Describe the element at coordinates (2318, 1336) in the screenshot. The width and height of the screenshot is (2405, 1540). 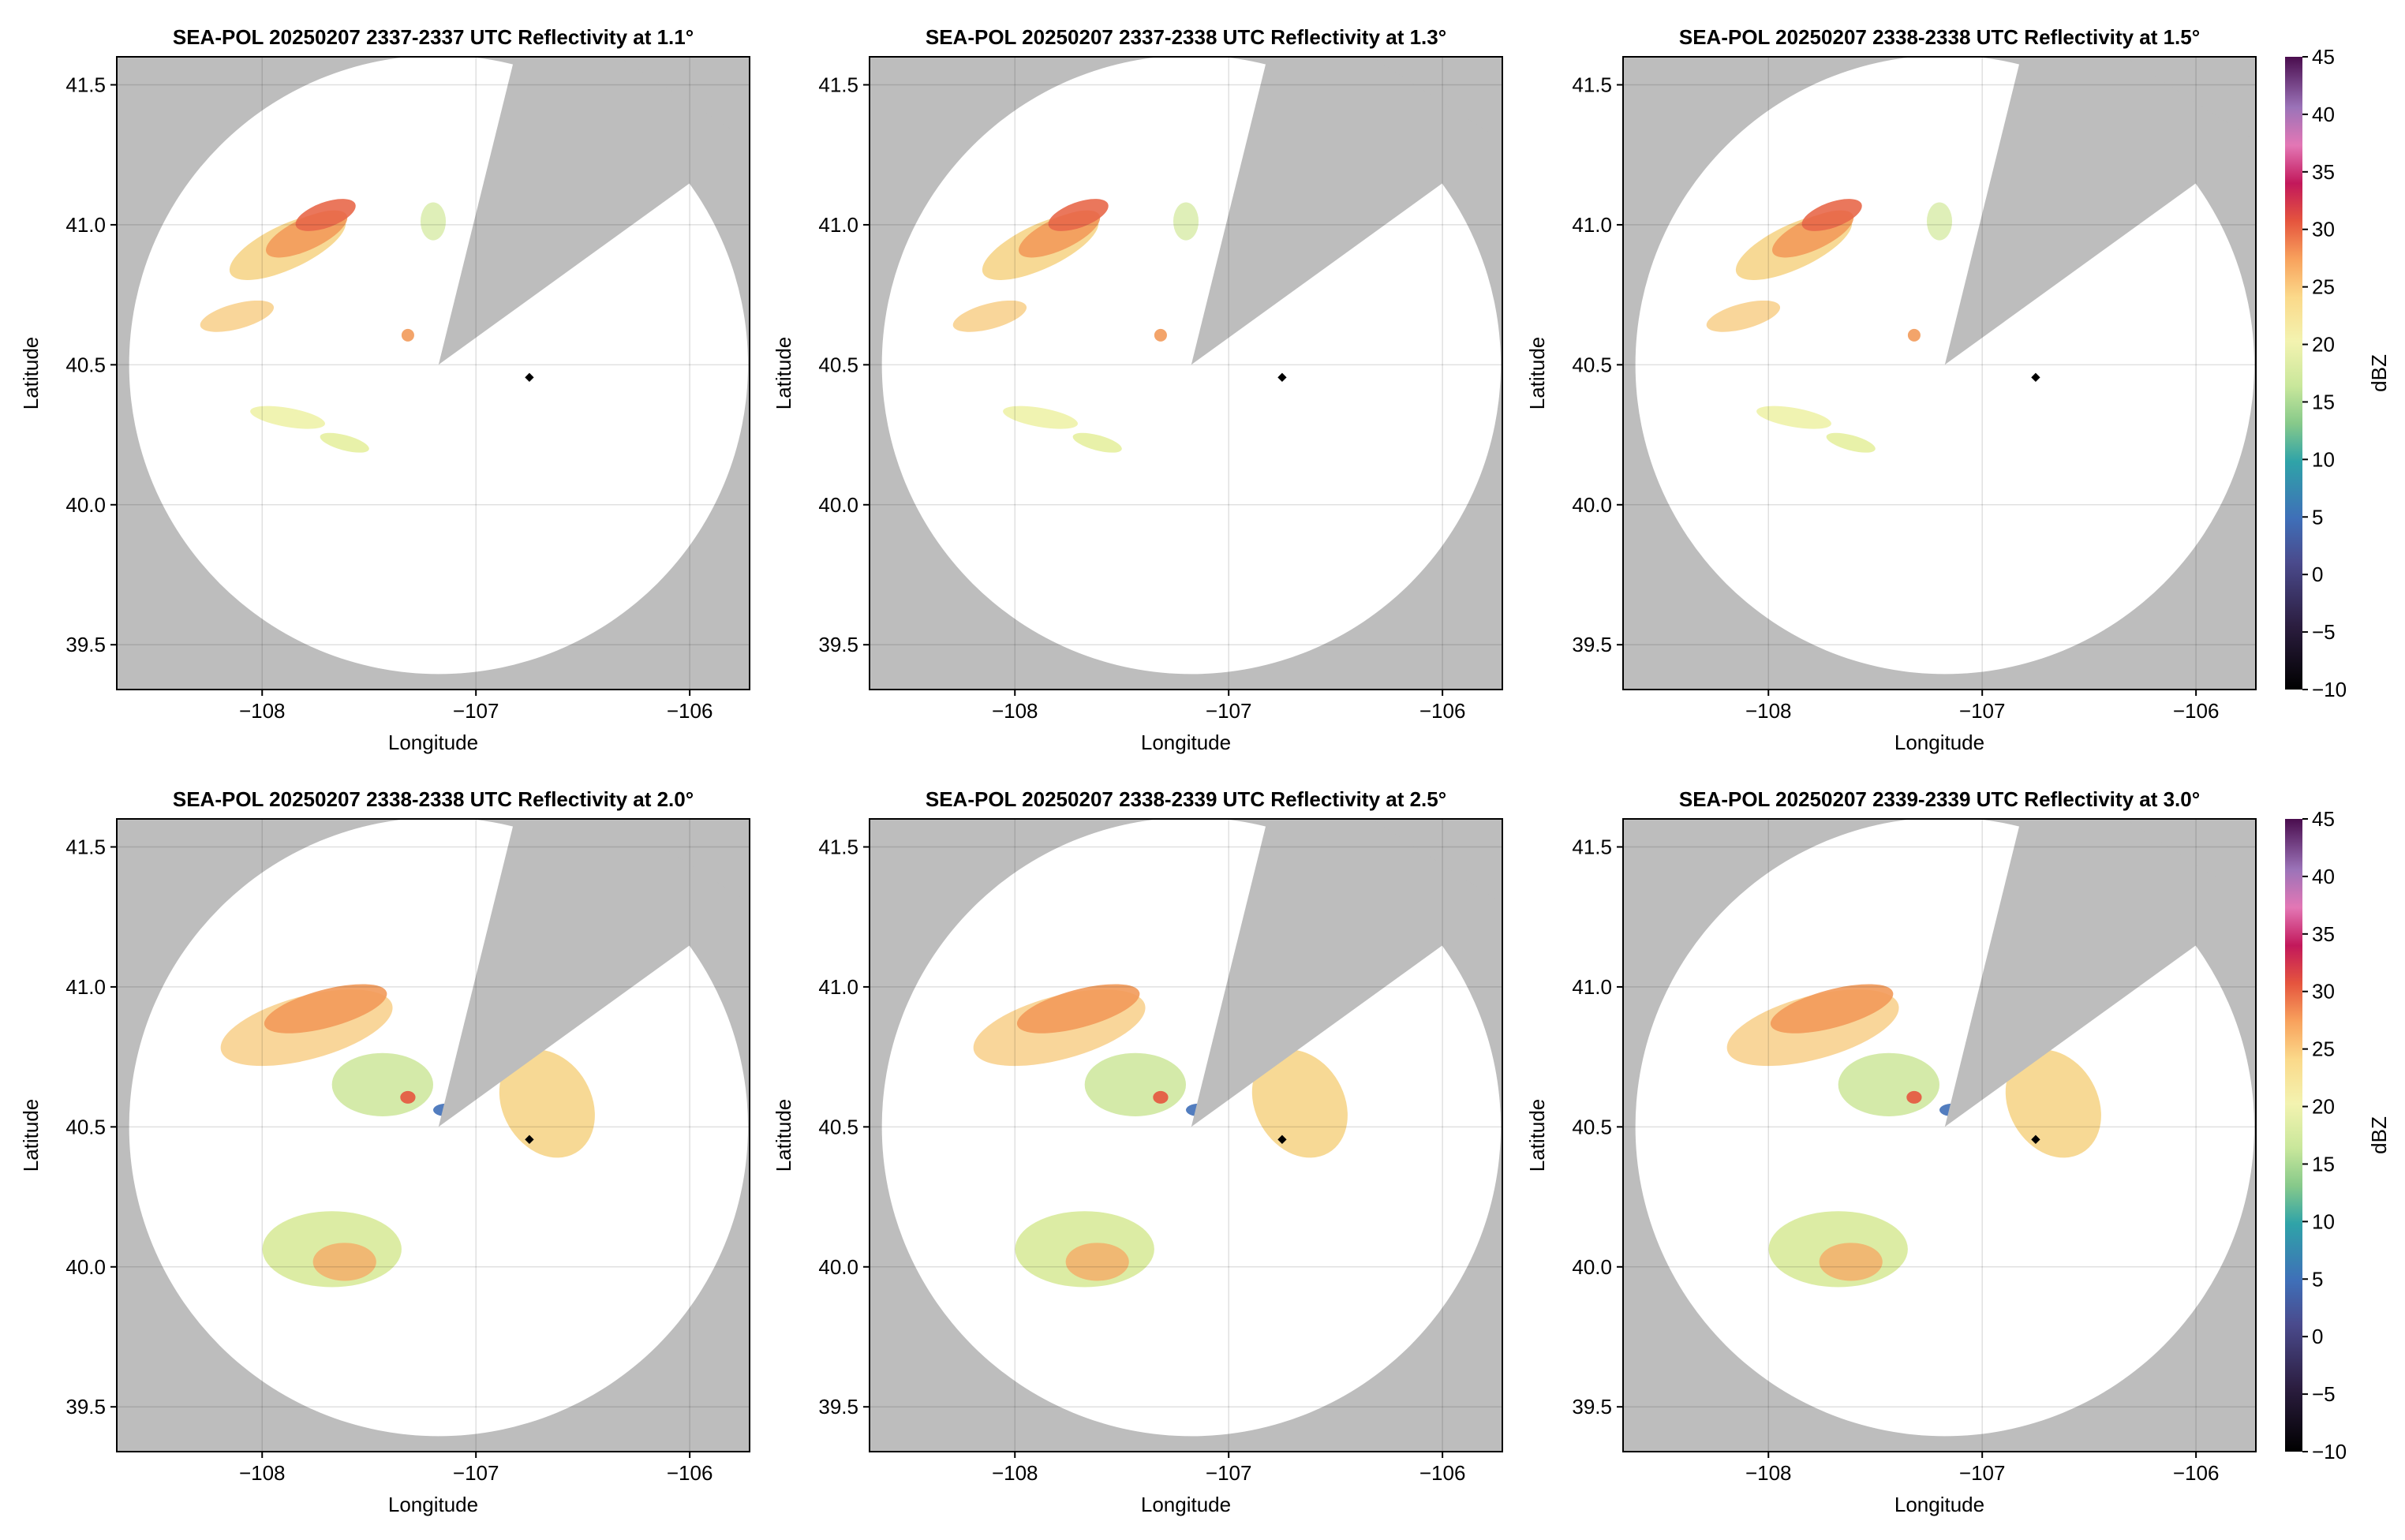
I see `colorbar-tick-label: 0` at that location.